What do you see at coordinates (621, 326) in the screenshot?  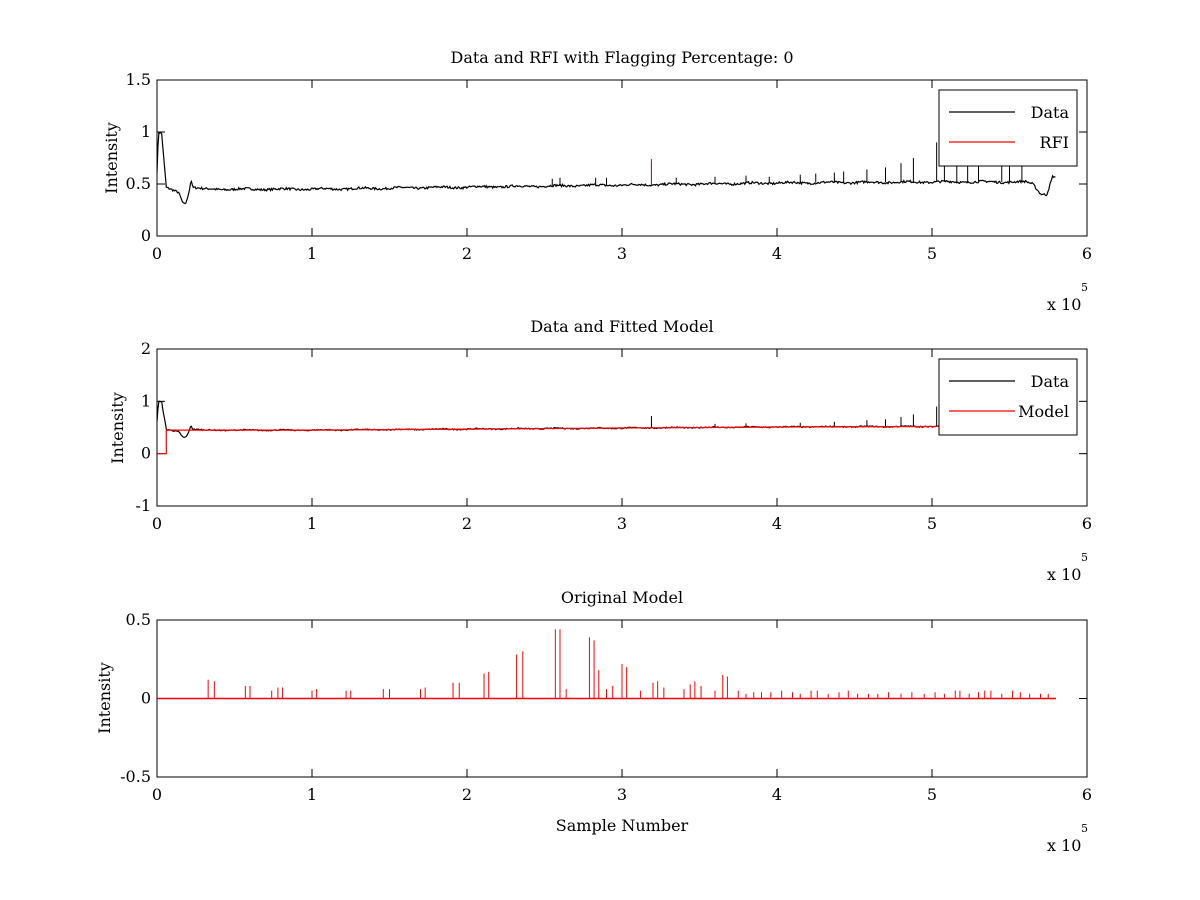 I see `panel-title: Data and Fitted Model` at bounding box center [621, 326].